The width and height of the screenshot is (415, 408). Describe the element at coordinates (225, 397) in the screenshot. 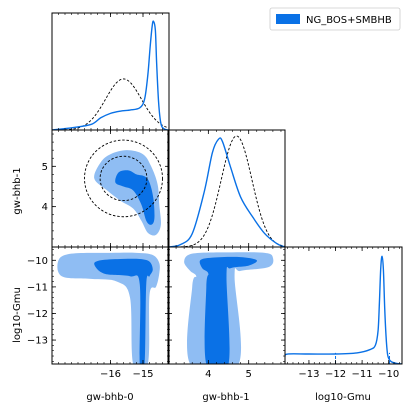

I see `x-axis-title-gw-bhb-1: gw-bhb-1` at that location.